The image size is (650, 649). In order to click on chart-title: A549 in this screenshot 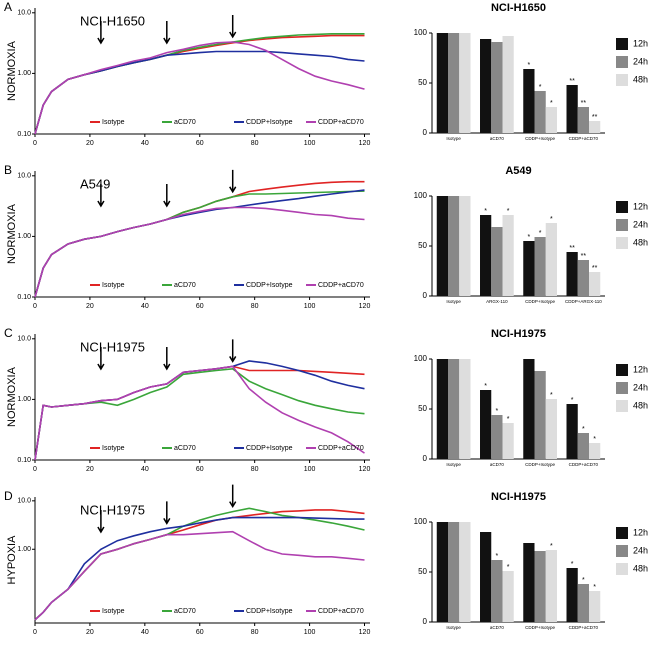, I will do `click(518, 171)`.